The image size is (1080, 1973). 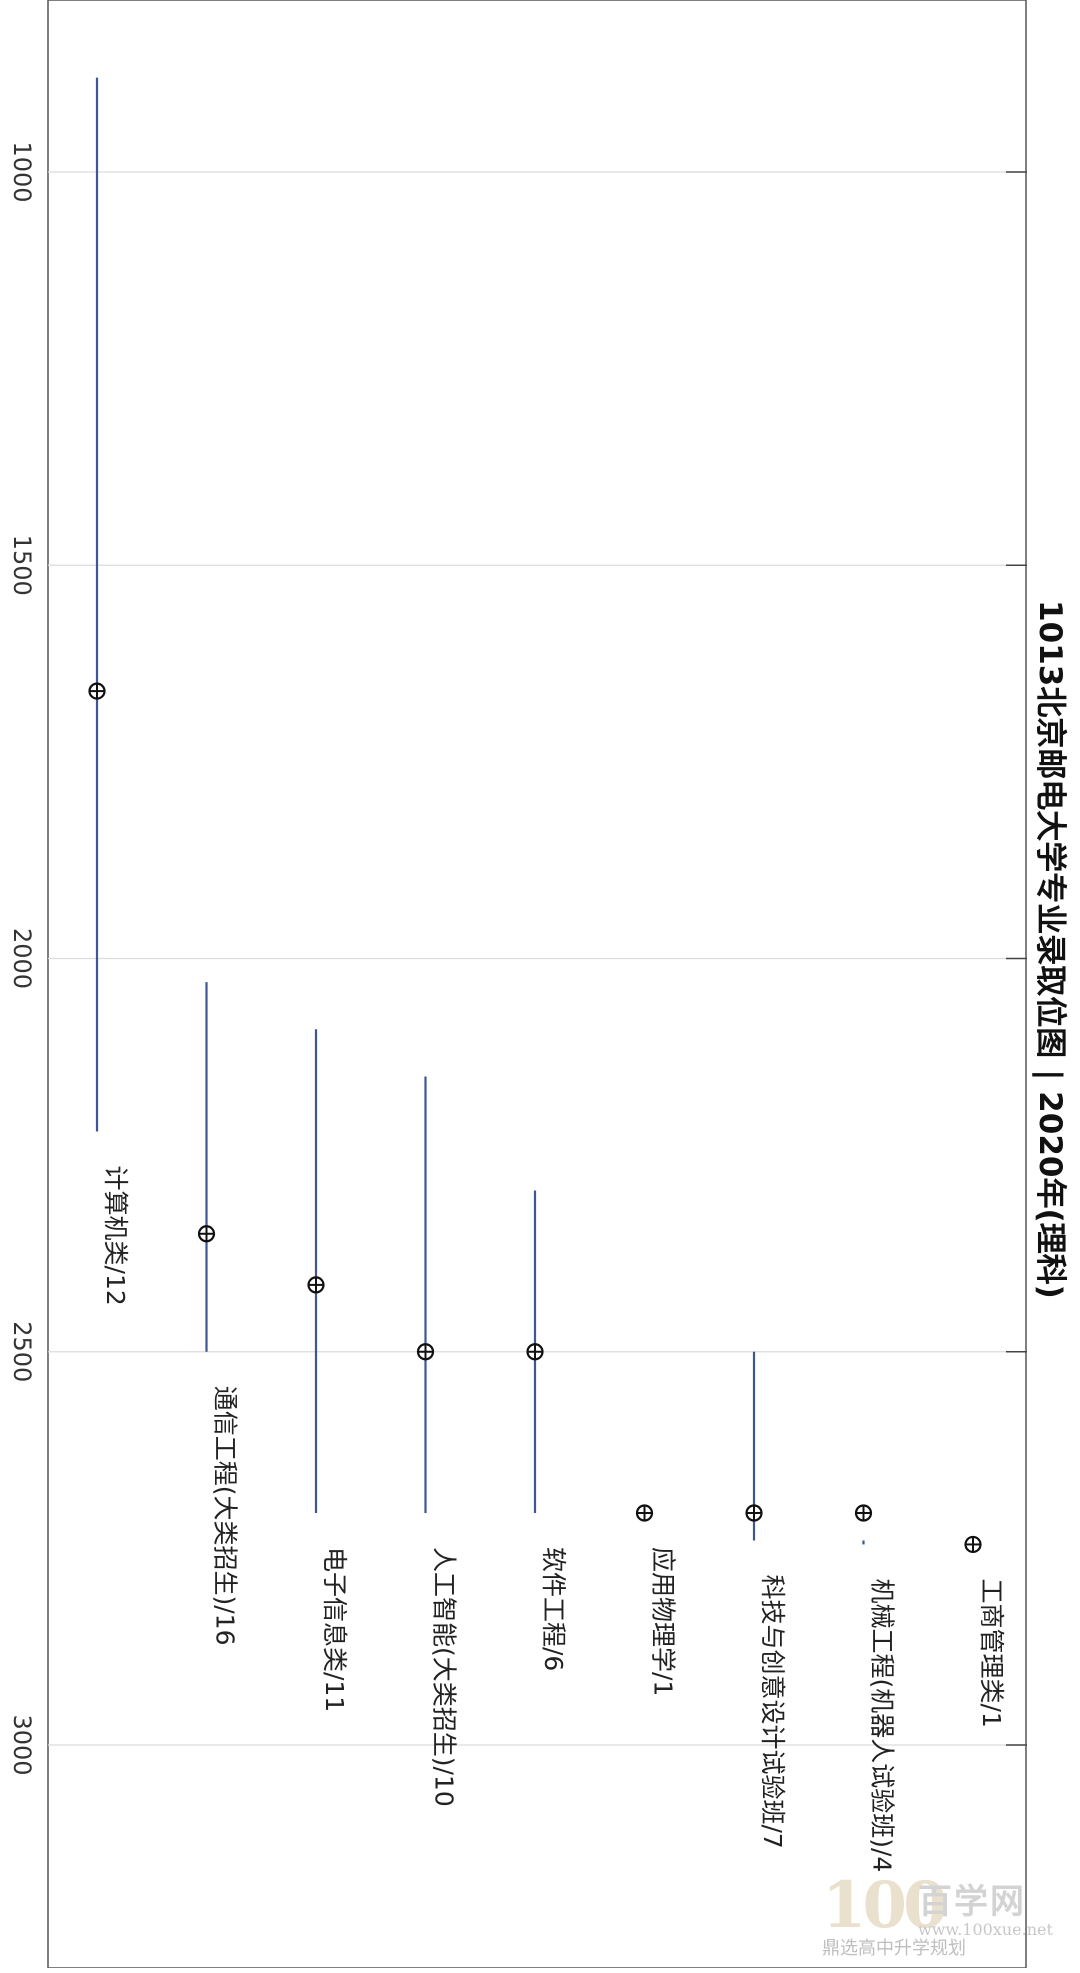 What do you see at coordinates (885, 1905) in the screenshot?
I see `watermark-logo: 100` at bounding box center [885, 1905].